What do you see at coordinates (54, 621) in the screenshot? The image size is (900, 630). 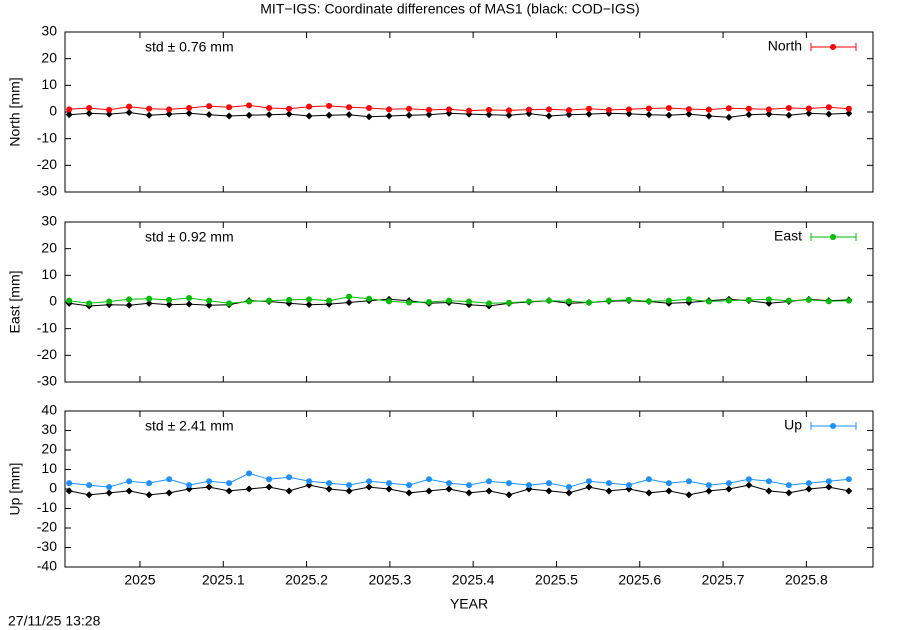 I see `timestamp: 27/11/25 13:28` at bounding box center [54, 621].